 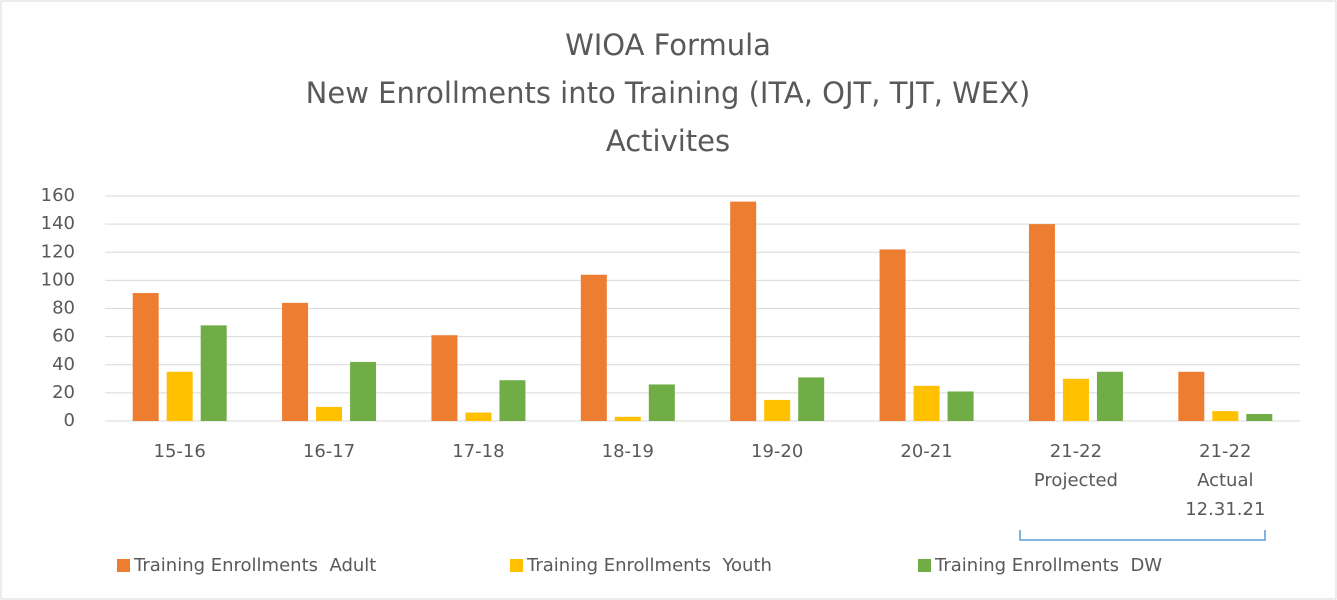 I want to click on y-tick-label: 120, so click(x=58, y=251).